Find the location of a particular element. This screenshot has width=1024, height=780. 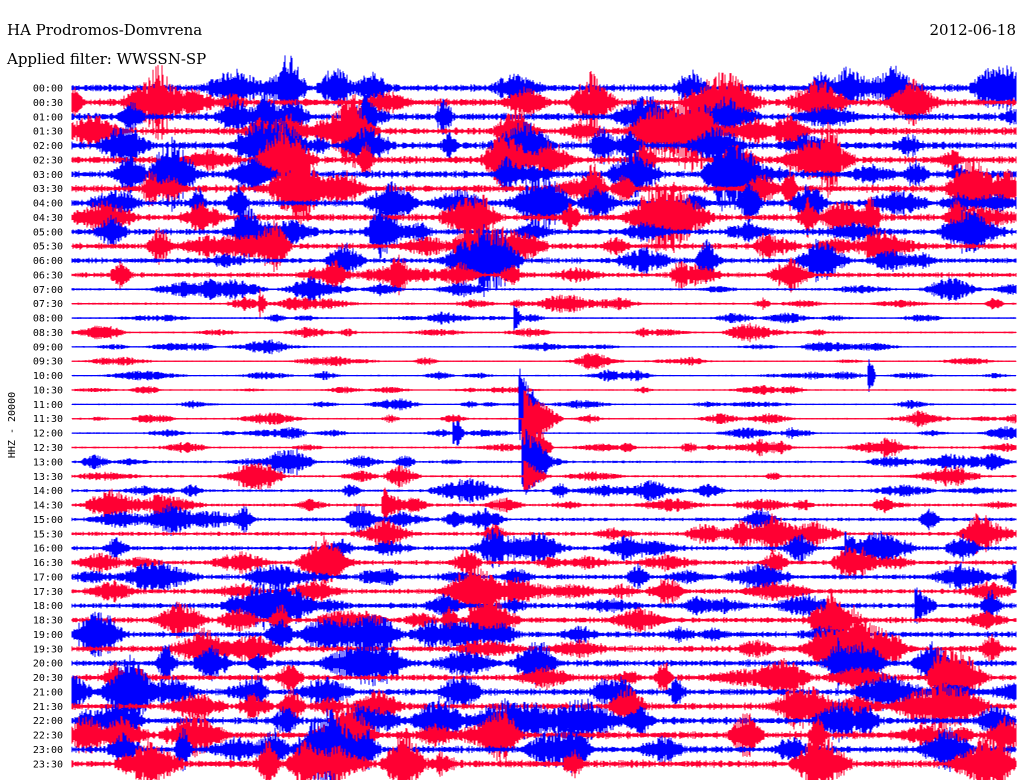

row-time-label: 19:30 is located at coordinates (48, 649).